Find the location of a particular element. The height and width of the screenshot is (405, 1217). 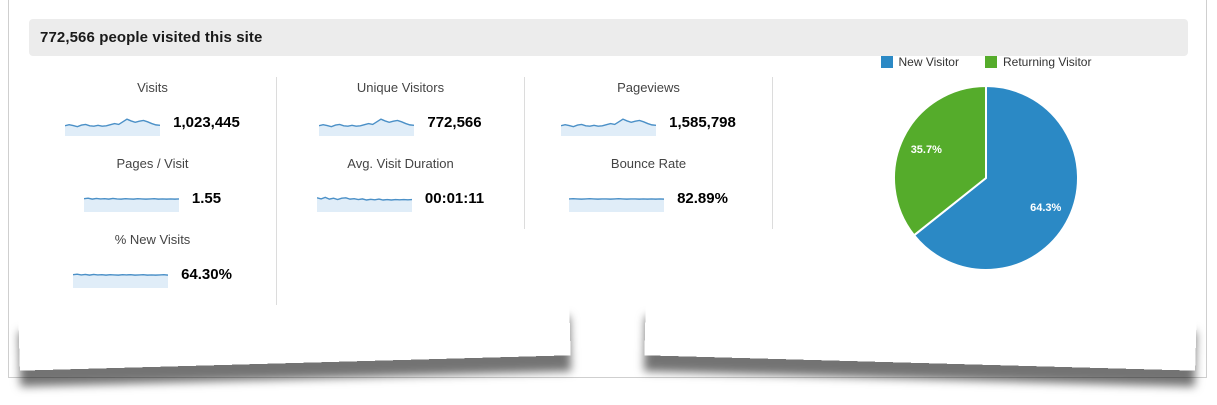

metric-label: Pages / Visit is located at coordinates (152, 163).